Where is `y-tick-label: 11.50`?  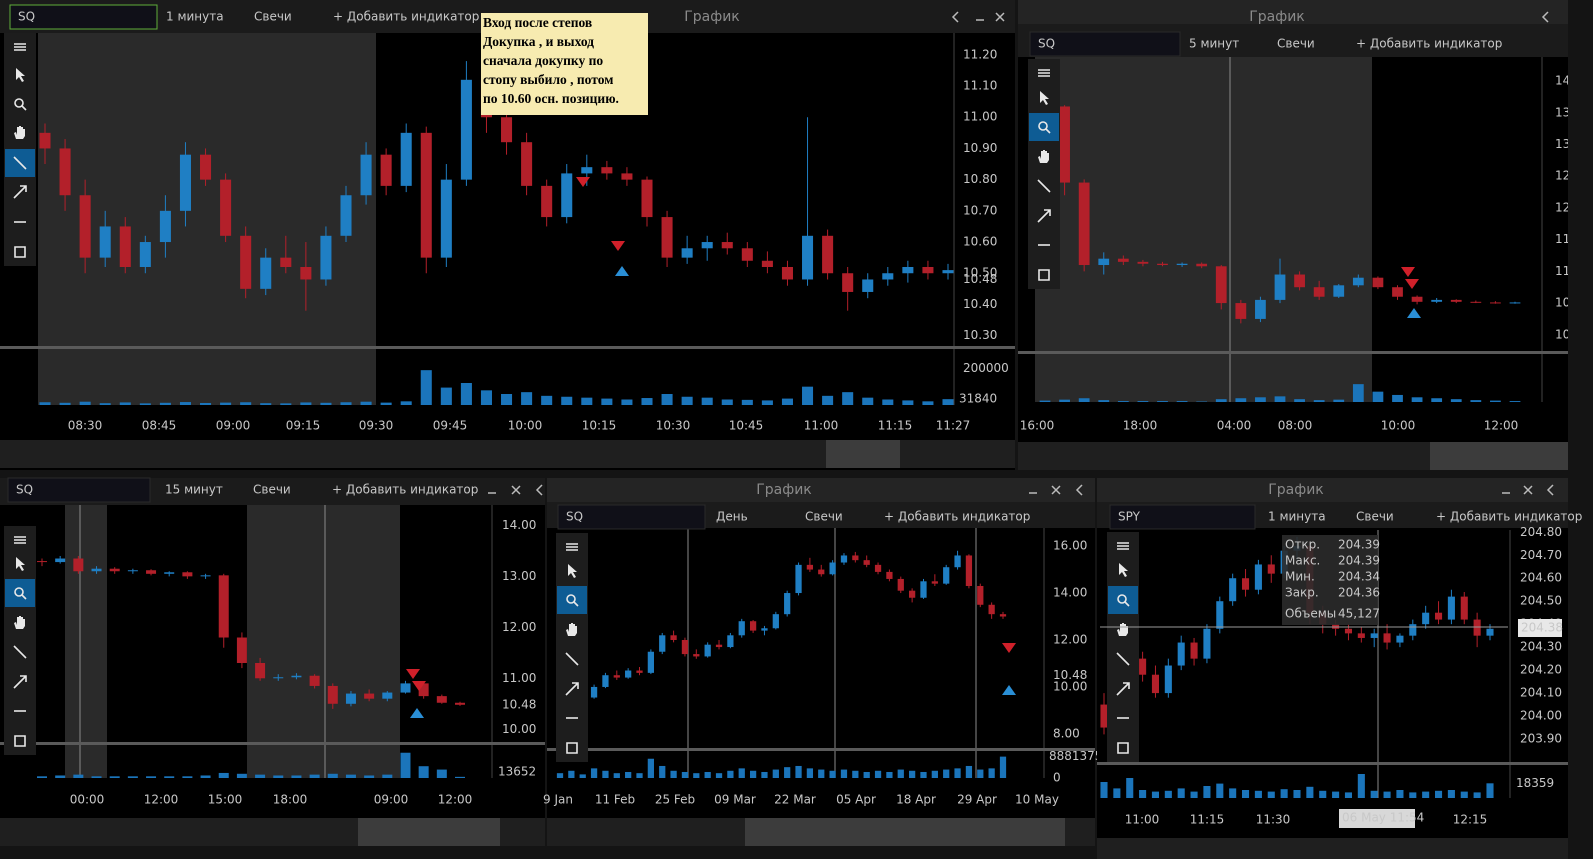 y-tick-label: 11.50 is located at coordinates (1572, 239).